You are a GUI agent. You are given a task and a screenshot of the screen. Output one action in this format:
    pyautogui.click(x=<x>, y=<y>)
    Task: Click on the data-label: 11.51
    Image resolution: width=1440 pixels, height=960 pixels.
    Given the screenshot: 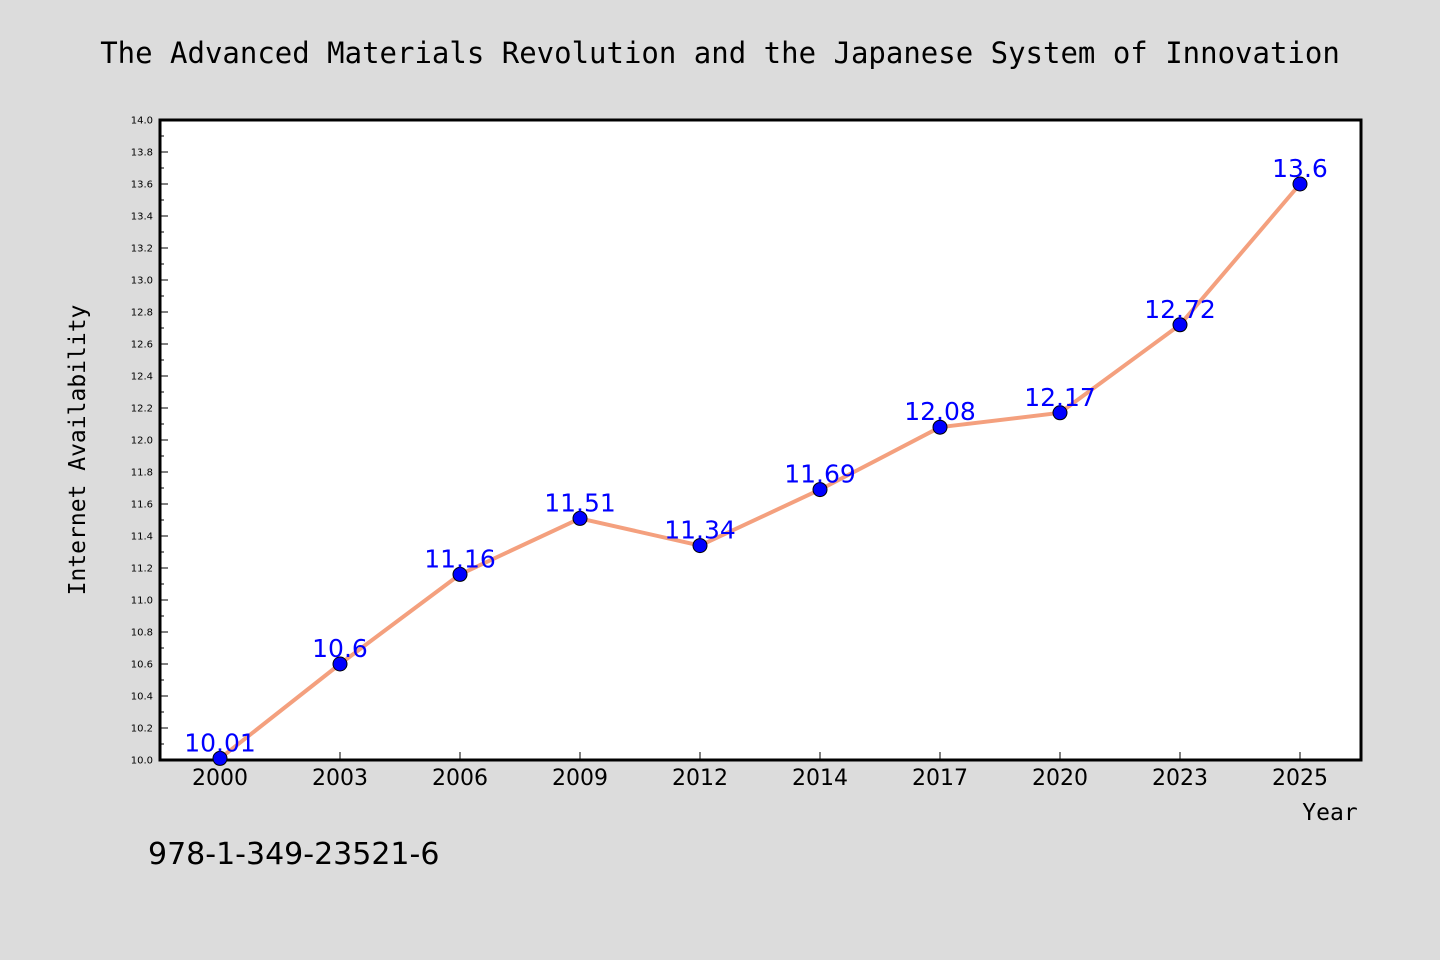 What is the action you would take?
    pyautogui.click(x=580, y=502)
    